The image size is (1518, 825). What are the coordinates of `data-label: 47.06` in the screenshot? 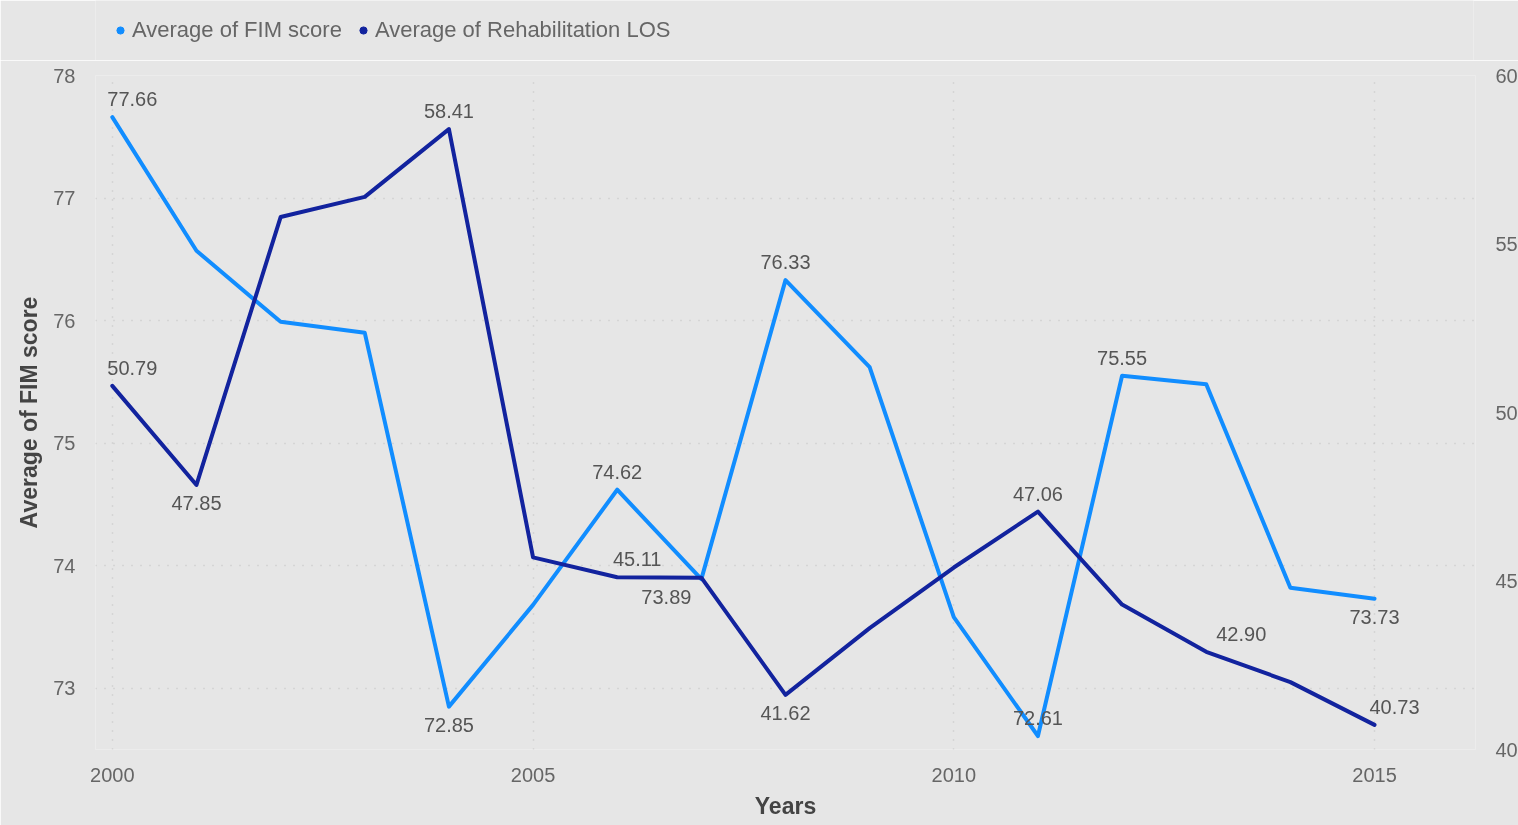 It's located at (1037, 493).